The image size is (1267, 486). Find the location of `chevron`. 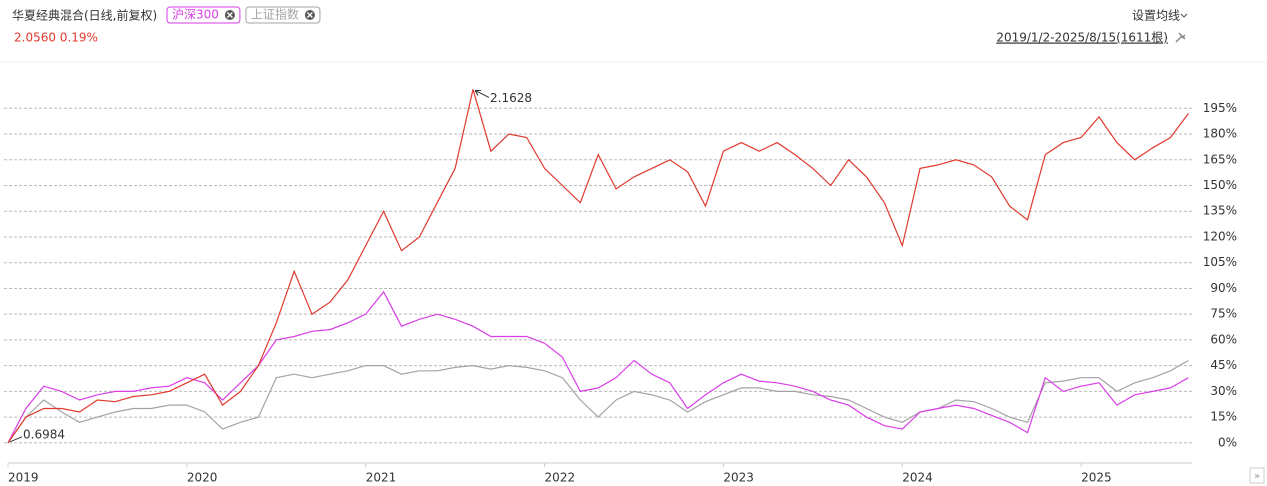

chevron is located at coordinates (1184, 15).